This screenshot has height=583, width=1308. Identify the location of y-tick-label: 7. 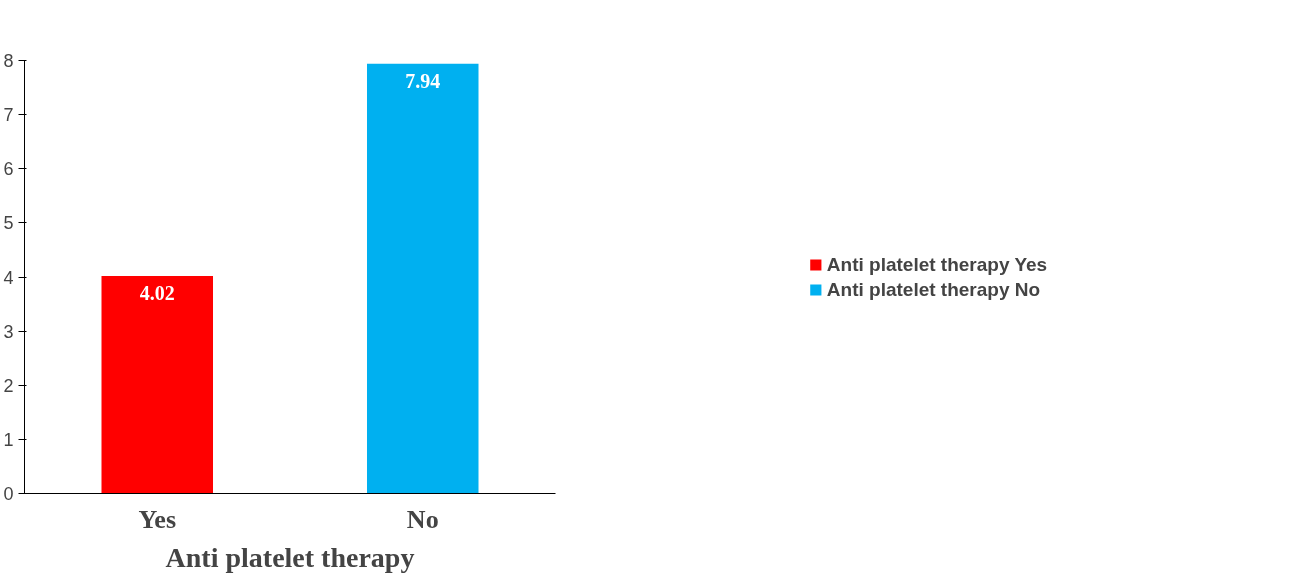
(8, 115).